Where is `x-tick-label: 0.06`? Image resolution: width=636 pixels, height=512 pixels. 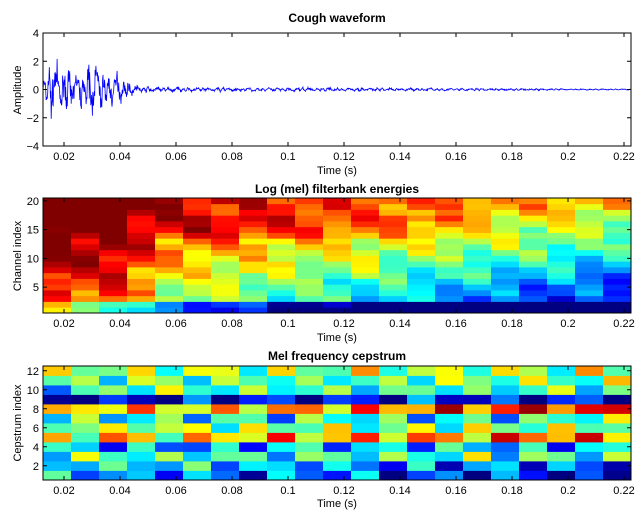 x-tick-label: 0.06 is located at coordinates (175, 491).